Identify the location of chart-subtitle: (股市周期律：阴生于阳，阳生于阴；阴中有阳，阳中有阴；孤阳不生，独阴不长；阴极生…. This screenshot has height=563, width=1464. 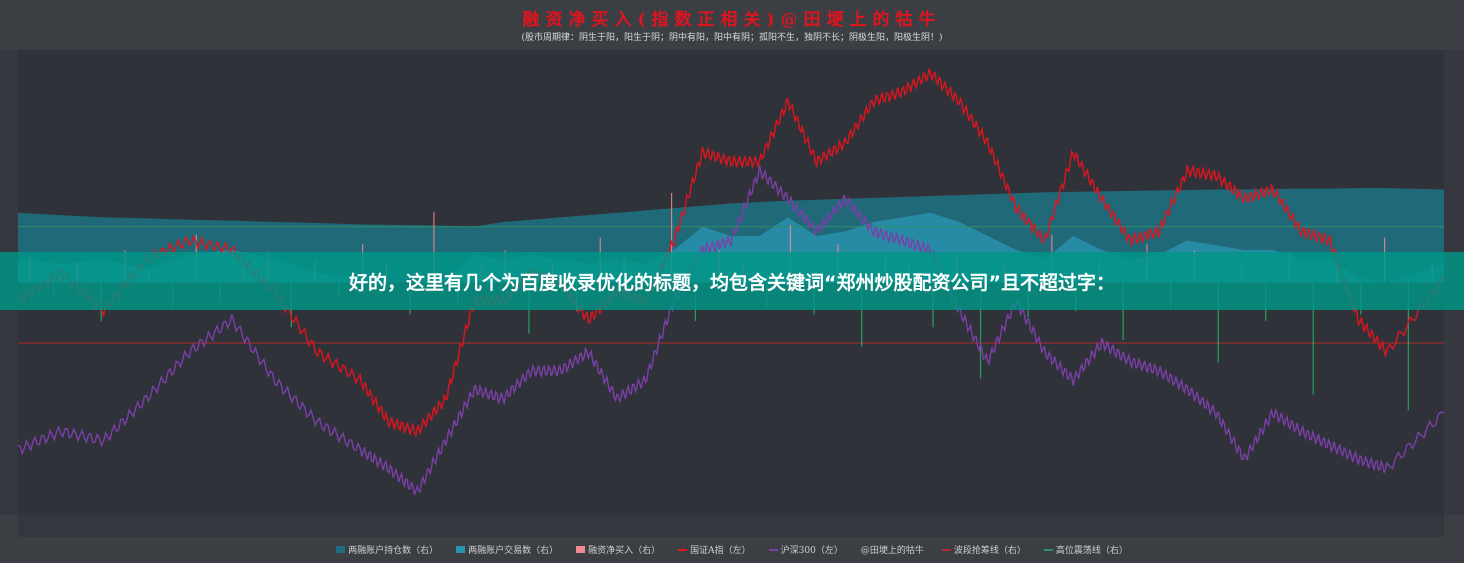
(732, 38).